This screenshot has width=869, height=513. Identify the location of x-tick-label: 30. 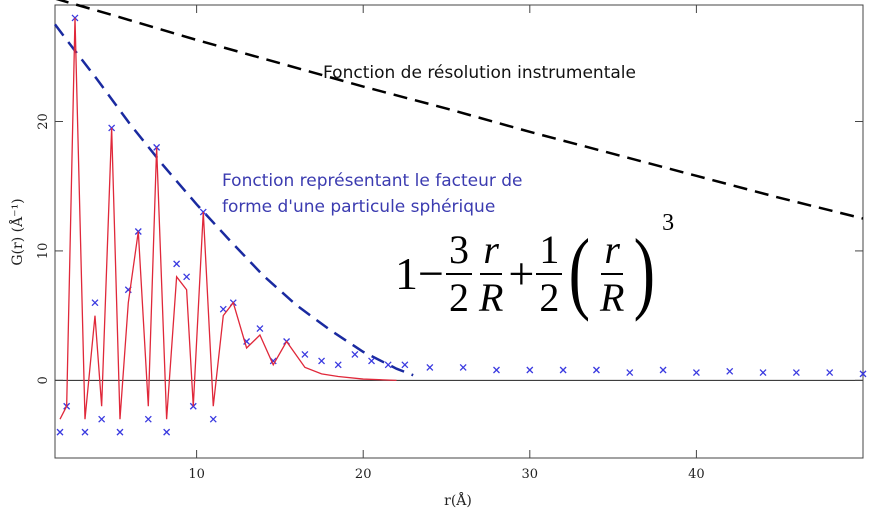
(530, 474).